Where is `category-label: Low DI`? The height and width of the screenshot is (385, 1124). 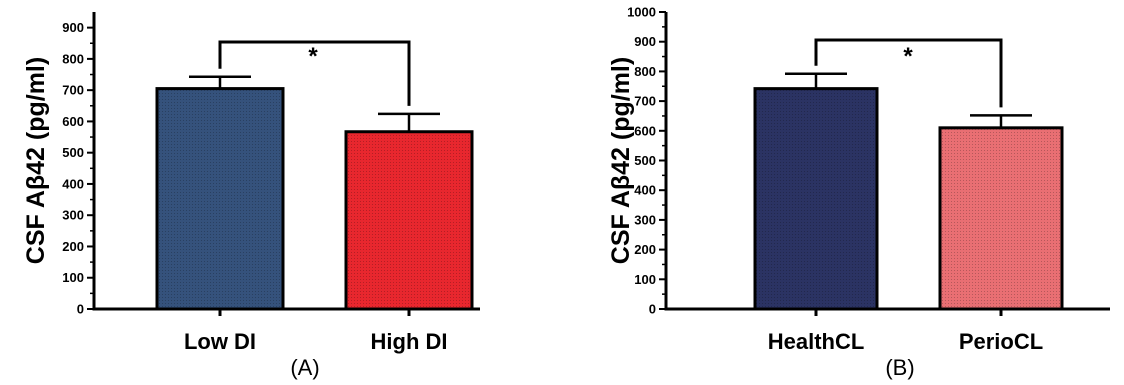
category-label: Low DI is located at coordinates (220, 341).